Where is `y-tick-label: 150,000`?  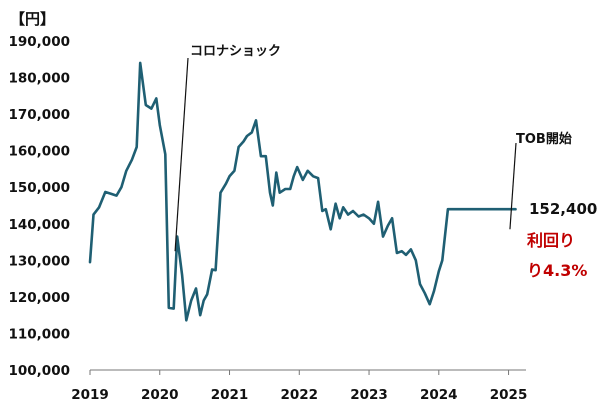
y-tick-label: 150,000 is located at coordinates (40, 188).